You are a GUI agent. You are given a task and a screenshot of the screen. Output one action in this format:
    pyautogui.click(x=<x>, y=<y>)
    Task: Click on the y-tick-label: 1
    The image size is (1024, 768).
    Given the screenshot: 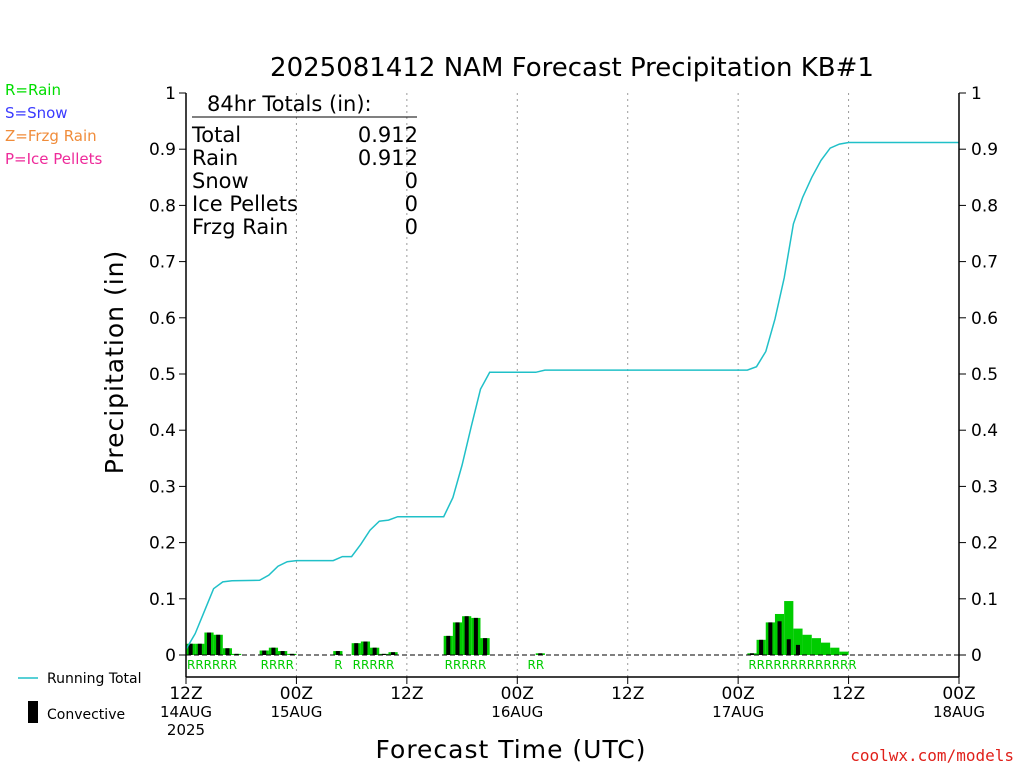 What is the action you would take?
    pyautogui.click(x=170, y=94)
    